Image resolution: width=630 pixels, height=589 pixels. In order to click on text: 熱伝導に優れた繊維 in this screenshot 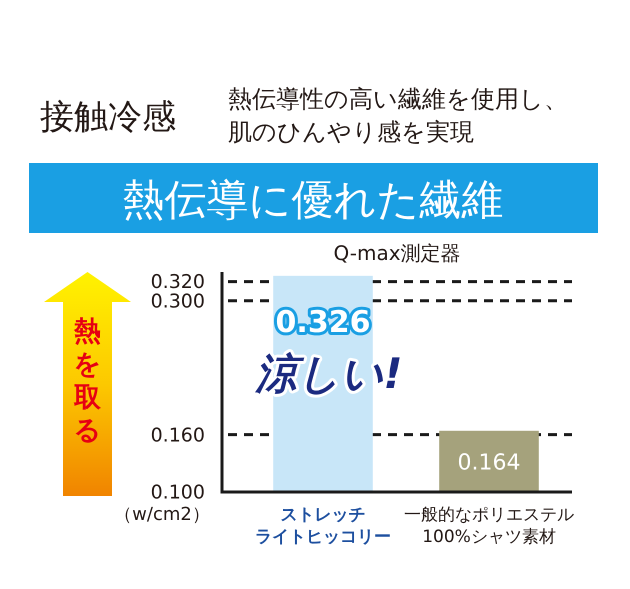, I will do `click(313, 199)`.